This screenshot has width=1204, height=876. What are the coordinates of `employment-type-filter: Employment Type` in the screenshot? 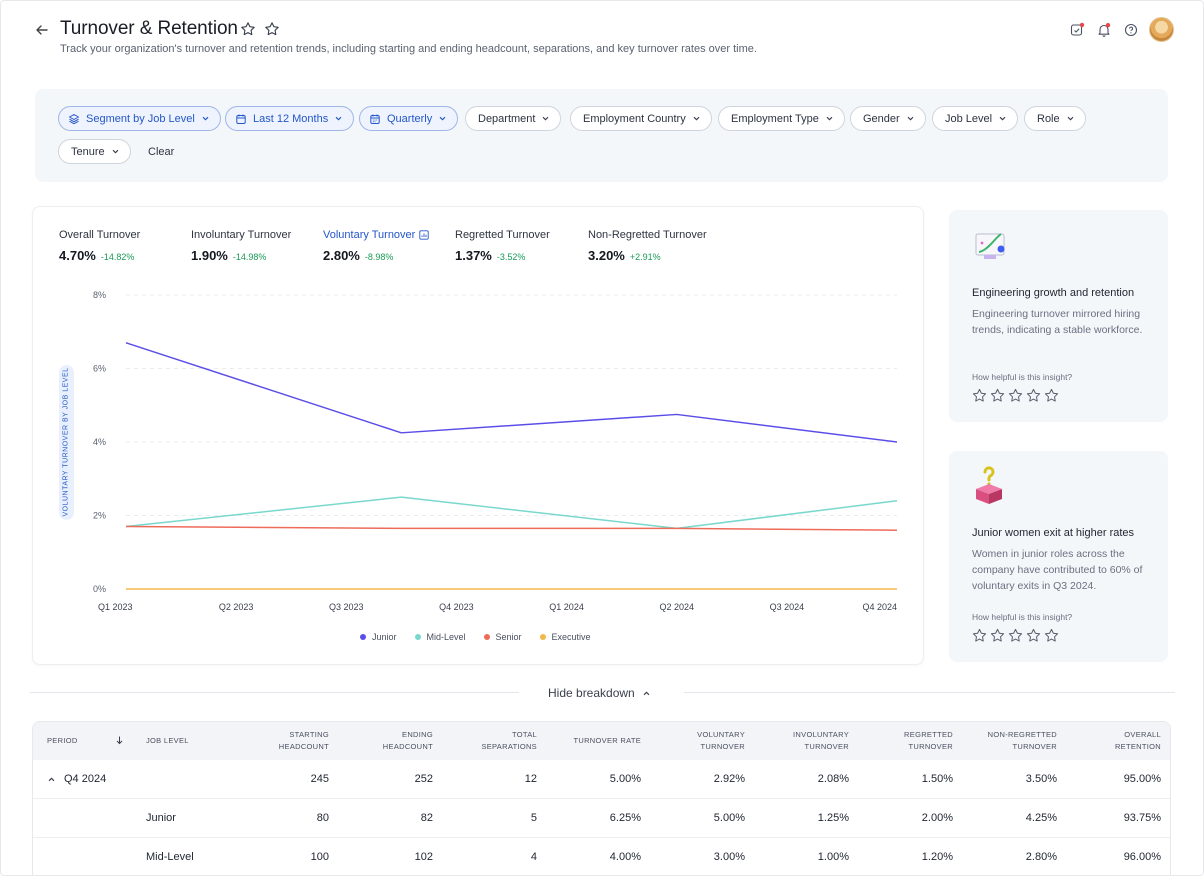 It's located at (781, 118).